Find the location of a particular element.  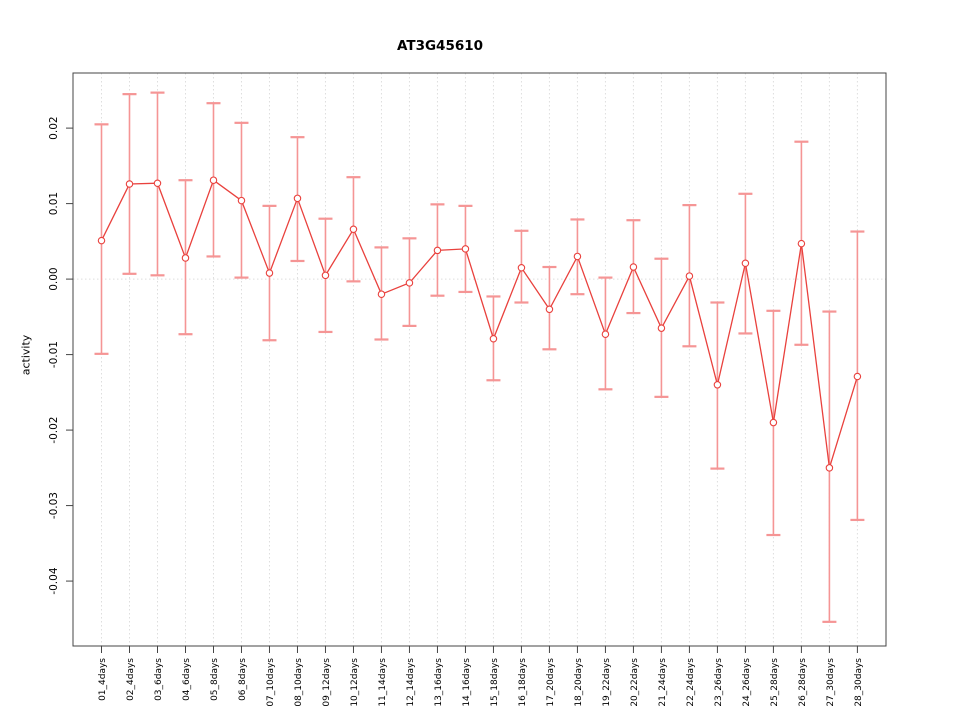

y-tick-label: -0.01 is located at coordinates (54, 354).